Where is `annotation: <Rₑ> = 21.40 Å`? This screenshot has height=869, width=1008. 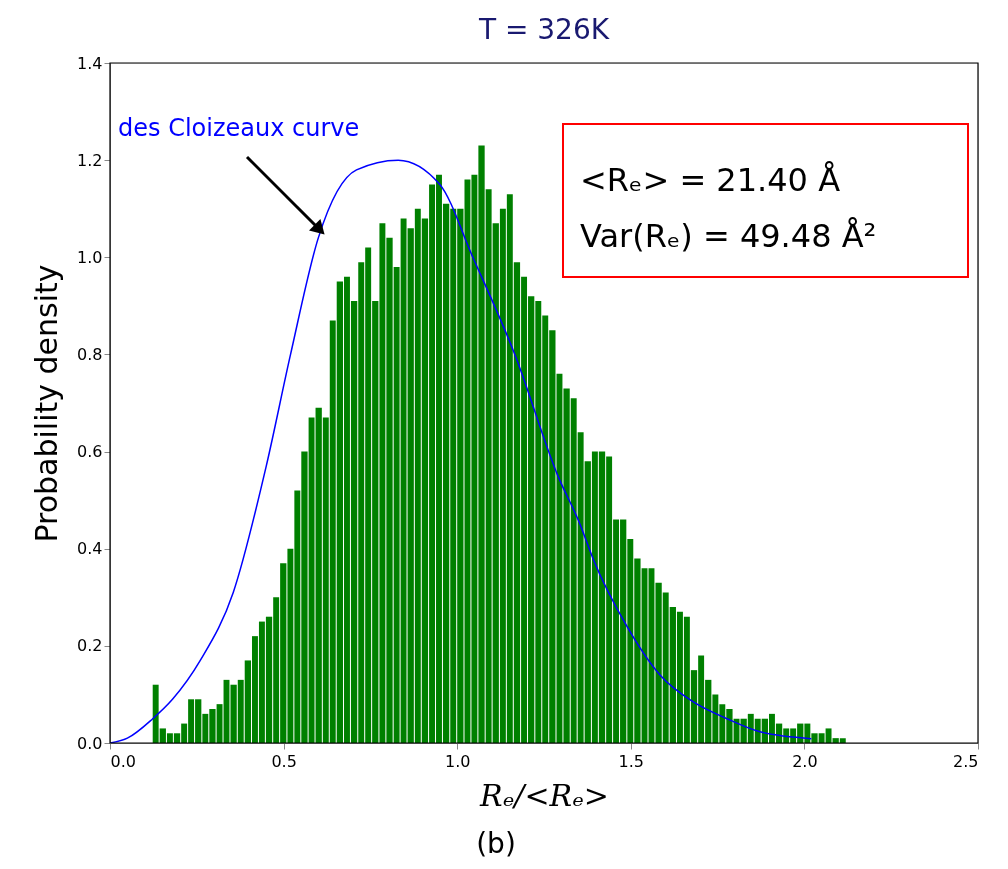 annotation: <Rₑ> = 21.40 Å is located at coordinates (710, 180).